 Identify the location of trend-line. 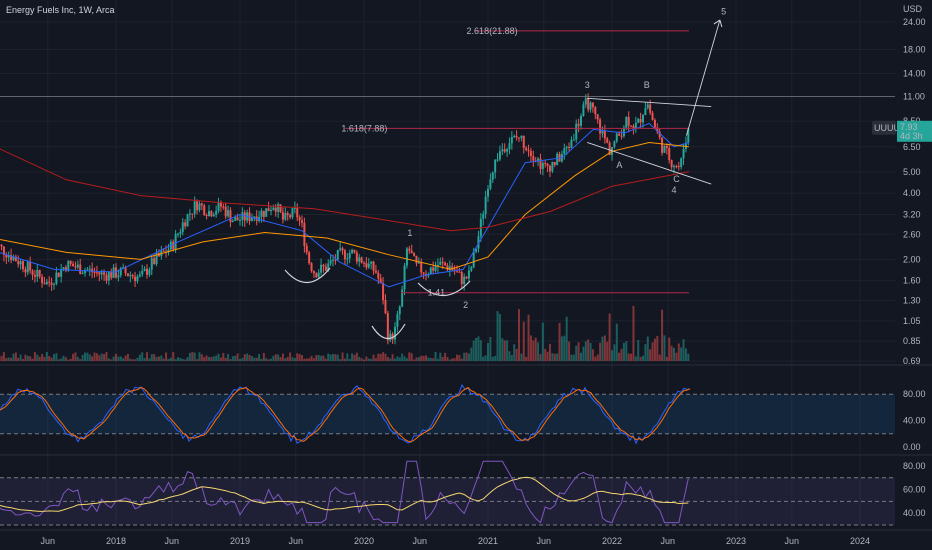
(649, 102).